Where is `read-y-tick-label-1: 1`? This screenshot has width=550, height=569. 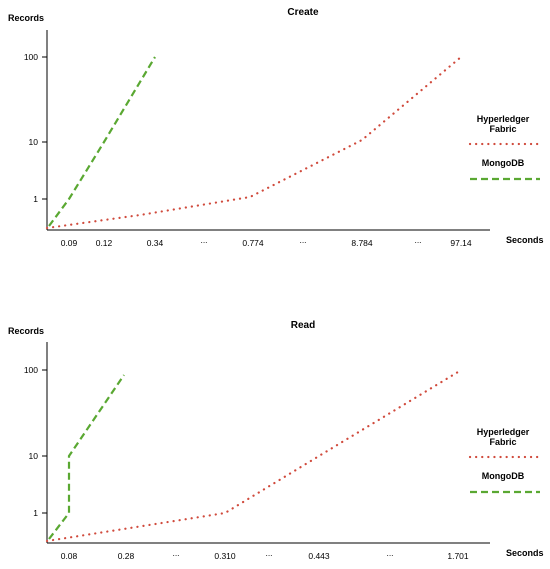
read-y-tick-label-1: 1 is located at coordinates (35, 513).